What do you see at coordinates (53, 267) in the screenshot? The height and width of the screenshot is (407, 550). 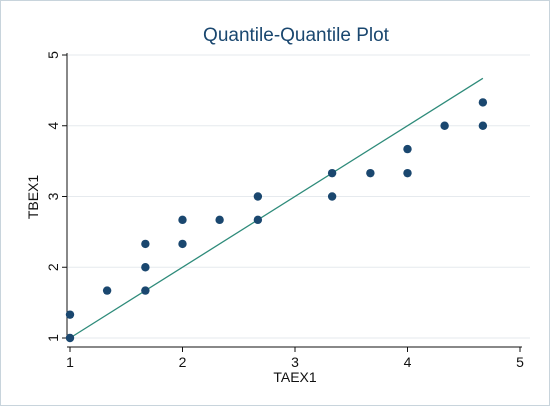 I see `y-tick-label-2: 2` at bounding box center [53, 267].